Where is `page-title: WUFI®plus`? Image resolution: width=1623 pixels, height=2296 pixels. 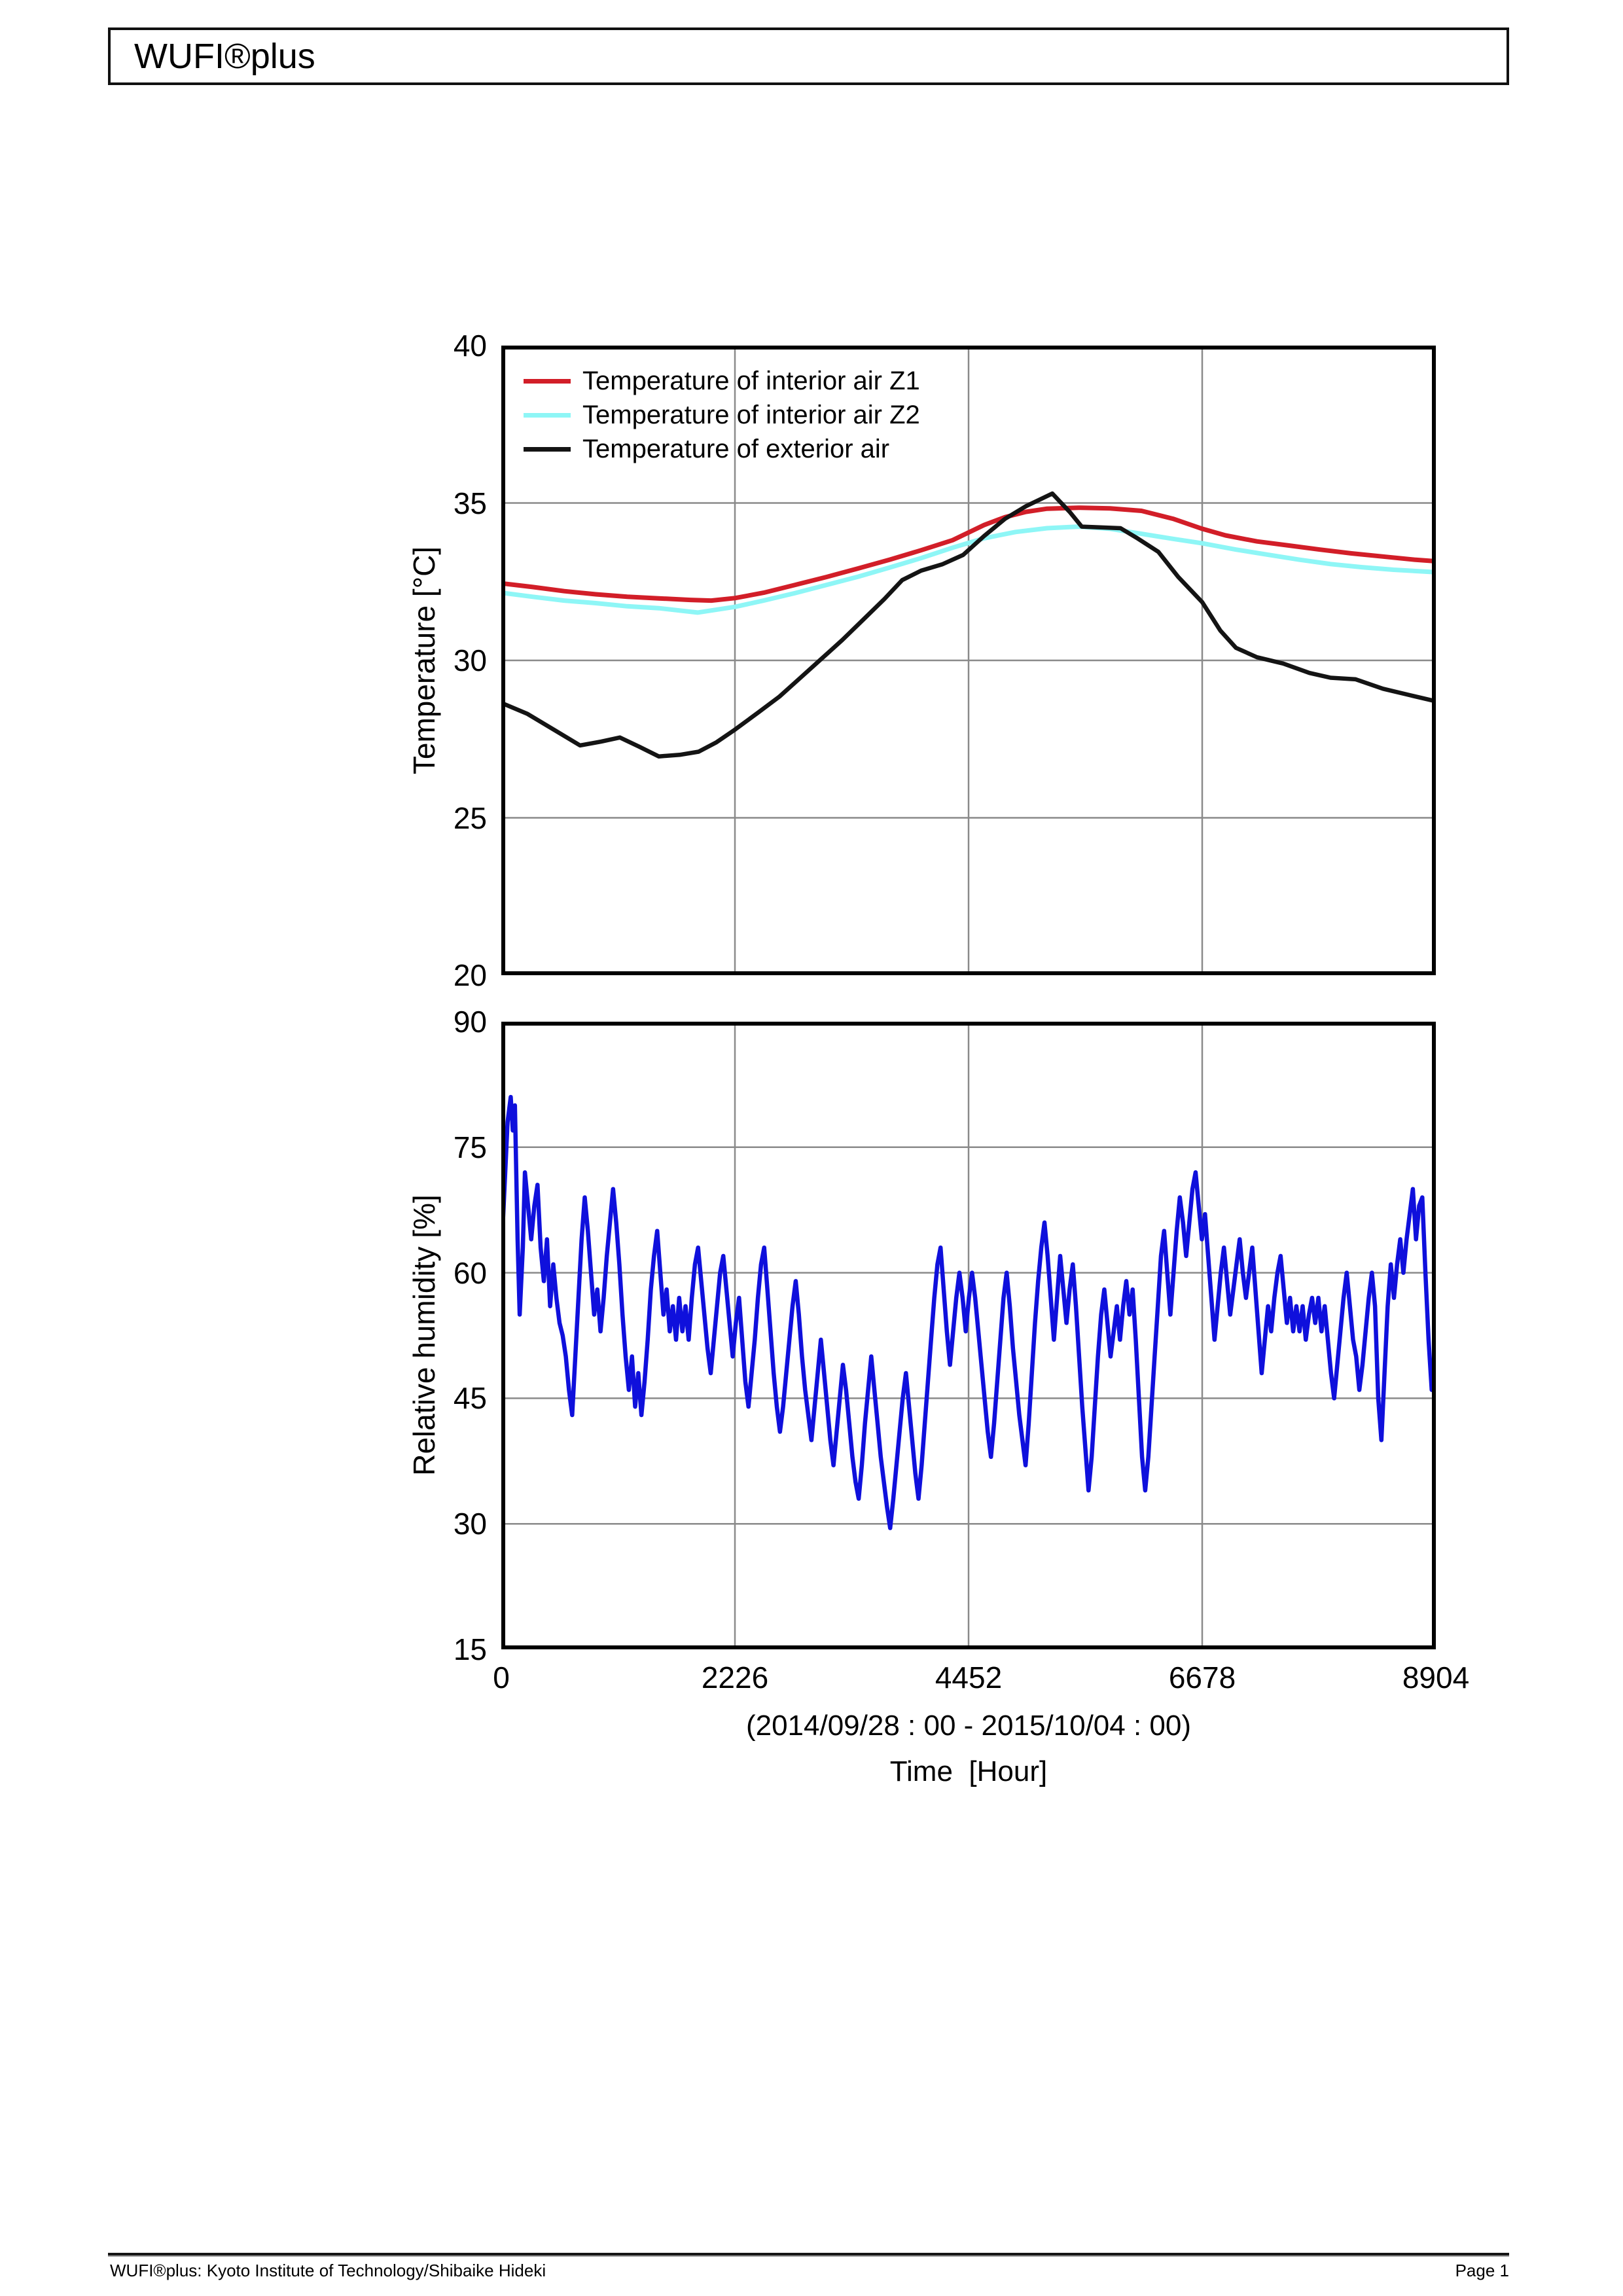 page-title: WUFI®plus is located at coordinates (224, 56).